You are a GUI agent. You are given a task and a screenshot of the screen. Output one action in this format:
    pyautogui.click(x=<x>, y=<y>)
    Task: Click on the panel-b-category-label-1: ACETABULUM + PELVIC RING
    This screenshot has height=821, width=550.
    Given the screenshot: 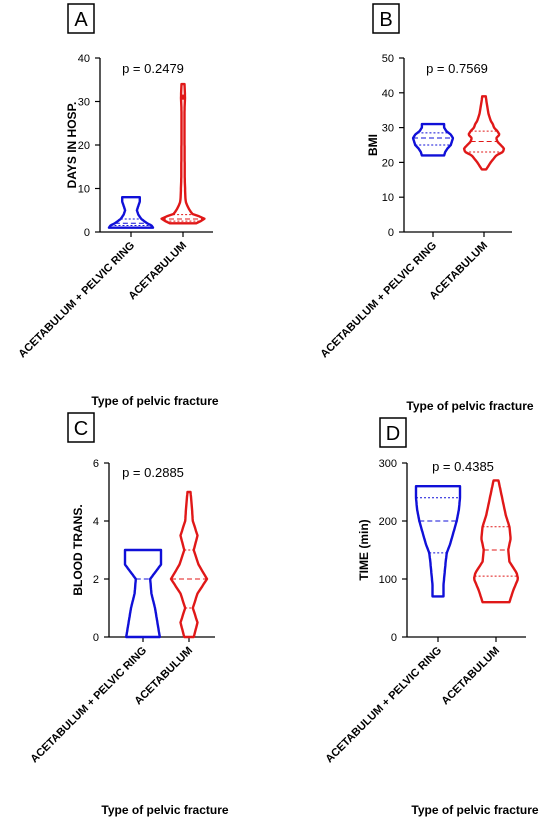 What is the action you would take?
    pyautogui.click(x=378, y=300)
    